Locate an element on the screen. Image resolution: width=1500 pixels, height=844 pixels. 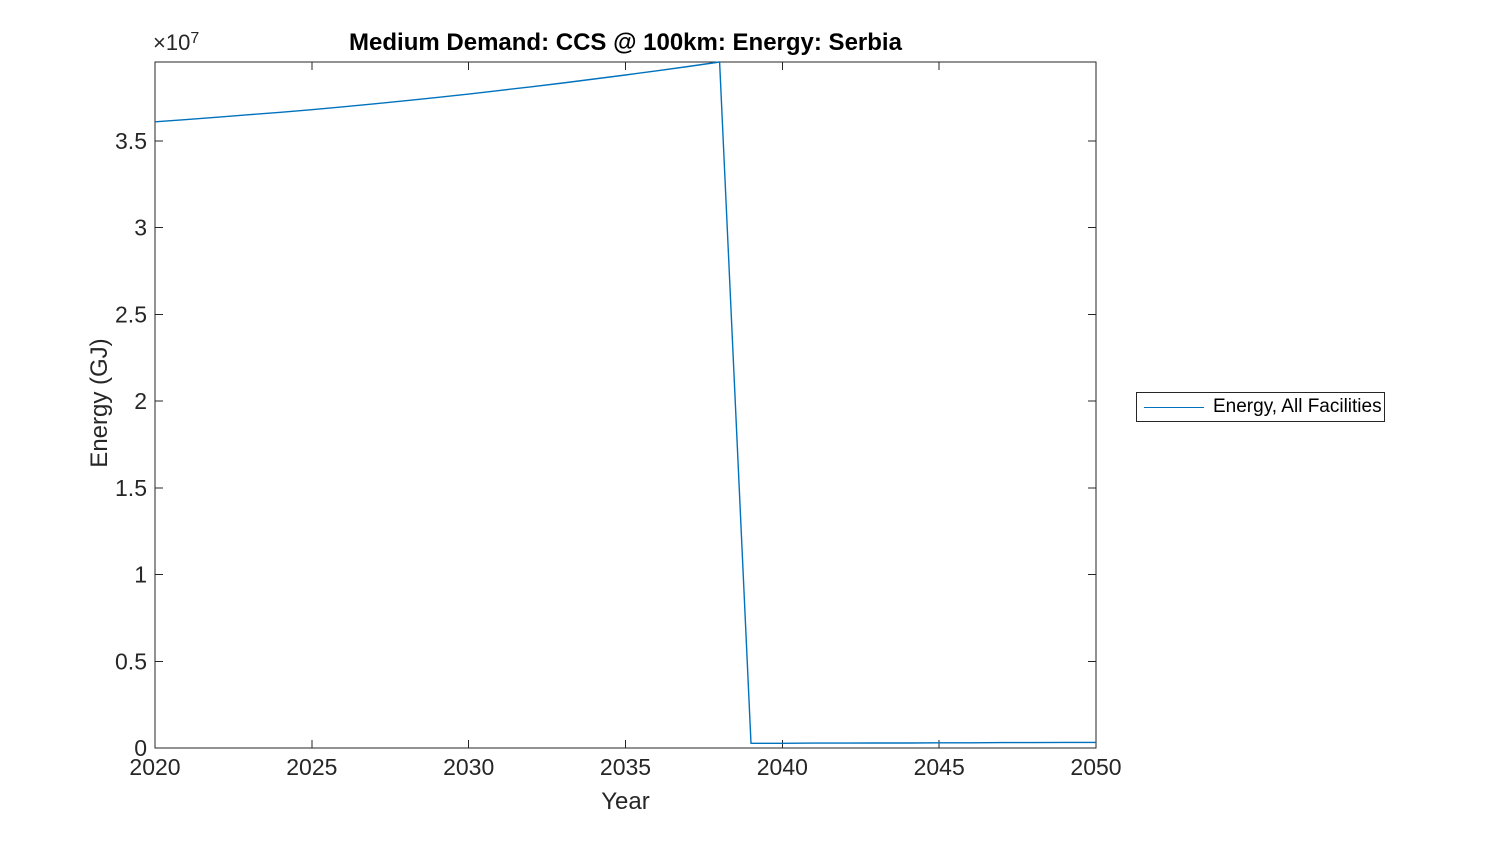
y-axis-multiplier-exponent: 7 is located at coordinates (195, 38).